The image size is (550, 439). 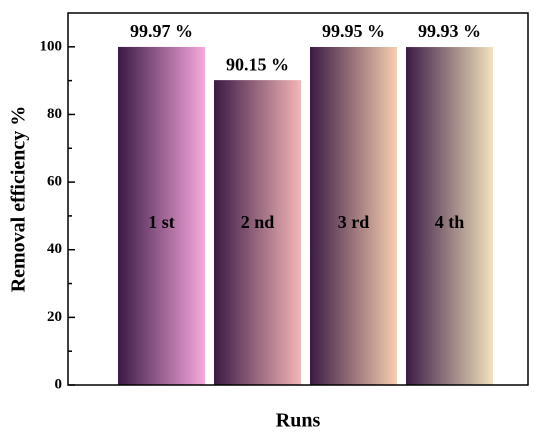 What do you see at coordinates (59, 384) in the screenshot?
I see `y-tick-label: 0` at bounding box center [59, 384].